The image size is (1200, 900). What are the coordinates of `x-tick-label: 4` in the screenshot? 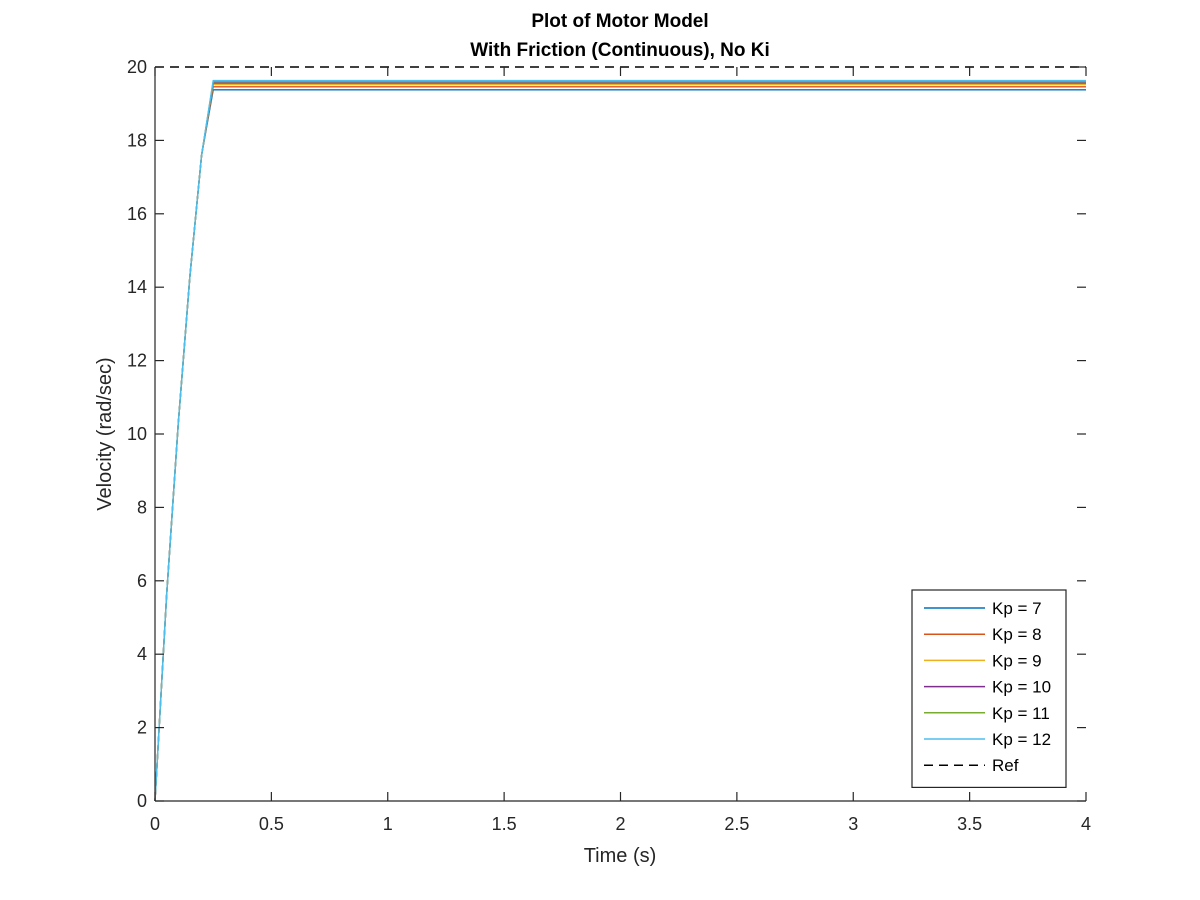 It's located at (1086, 824).